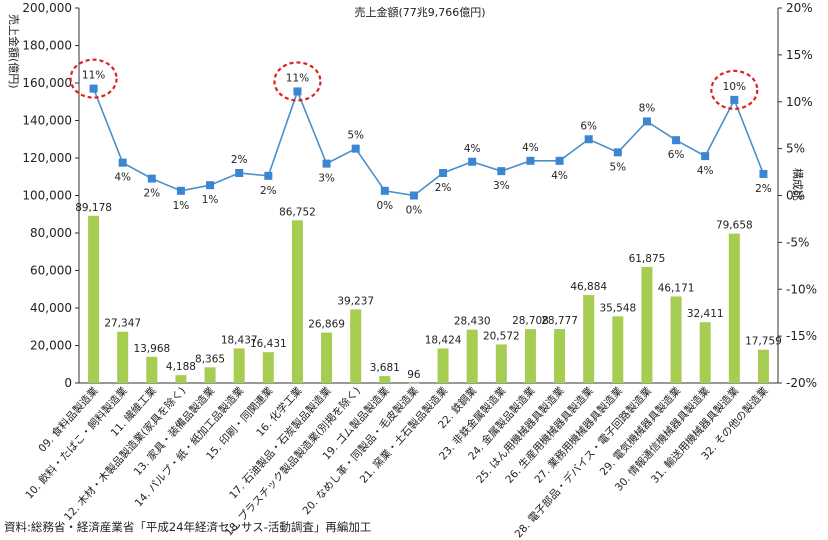 The image size is (828, 540). What do you see at coordinates (268, 344) in the screenshot?
I see `bar-value-label: 16,431` at bounding box center [268, 344].